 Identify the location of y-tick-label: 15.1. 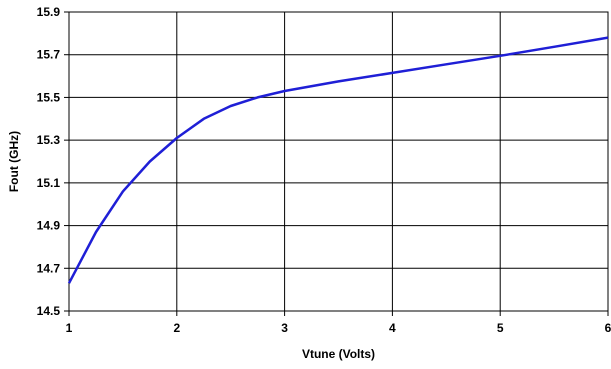
(49, 183).